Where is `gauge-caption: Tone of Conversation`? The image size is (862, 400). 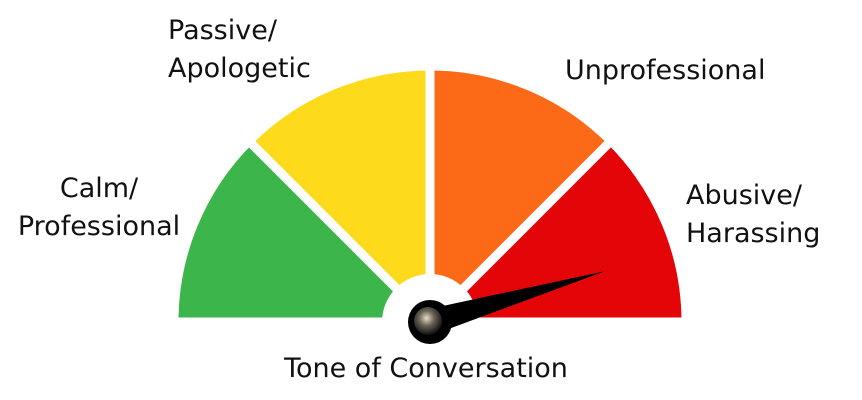
gauge-caption: Tone of Conversation is located at coordinates (426, 369).